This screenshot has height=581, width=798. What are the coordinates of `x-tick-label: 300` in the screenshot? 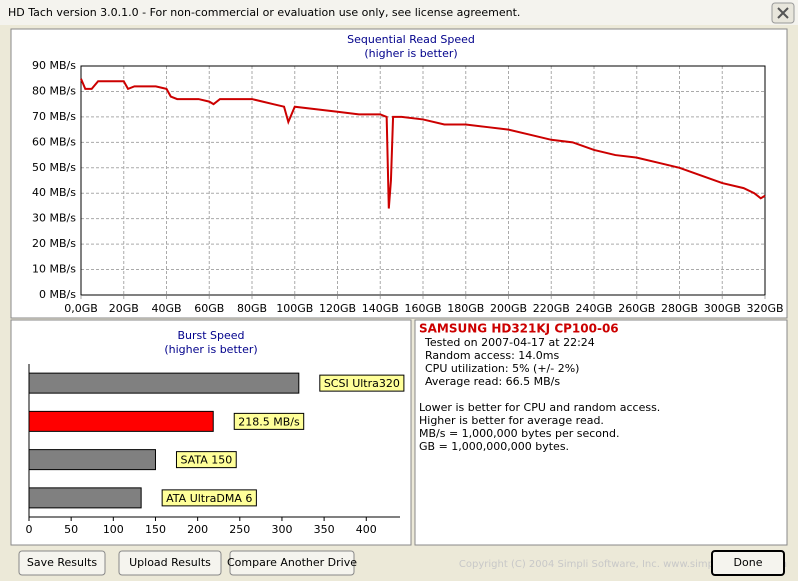 It's located at (281, 529).